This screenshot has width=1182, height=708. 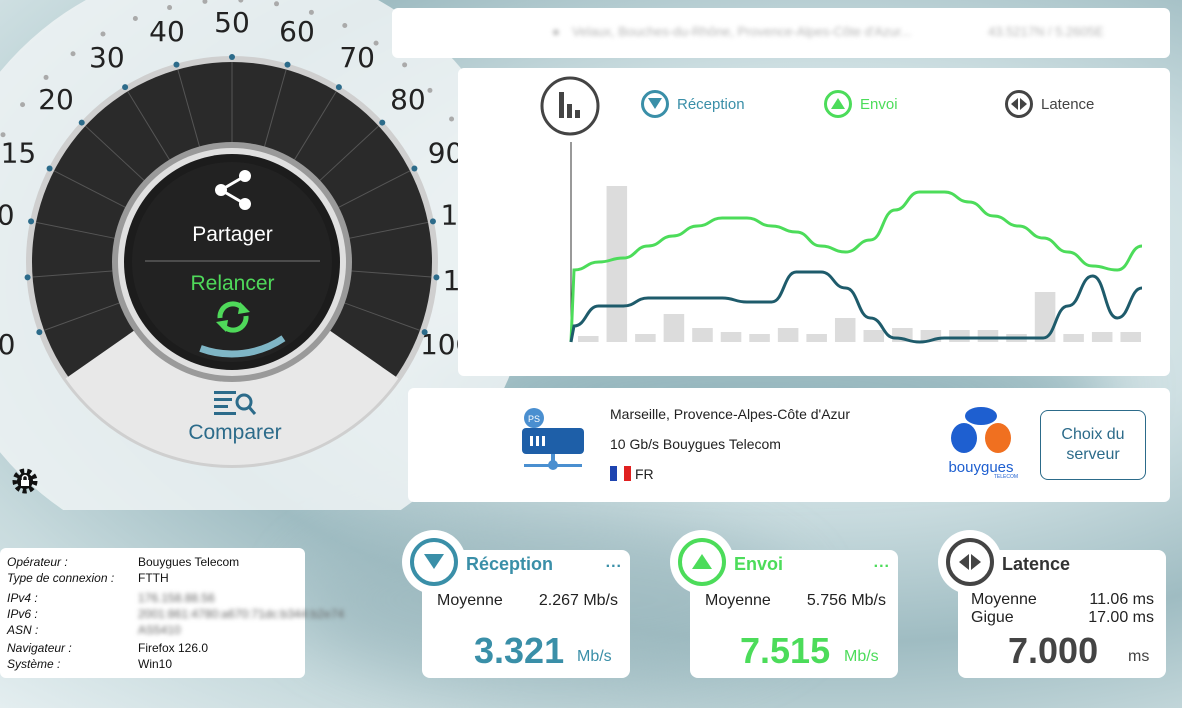 What do you see at coordinates (534, 419) in the screenshot?
I see `svg-text: PS` at bounding box center [534, 419].